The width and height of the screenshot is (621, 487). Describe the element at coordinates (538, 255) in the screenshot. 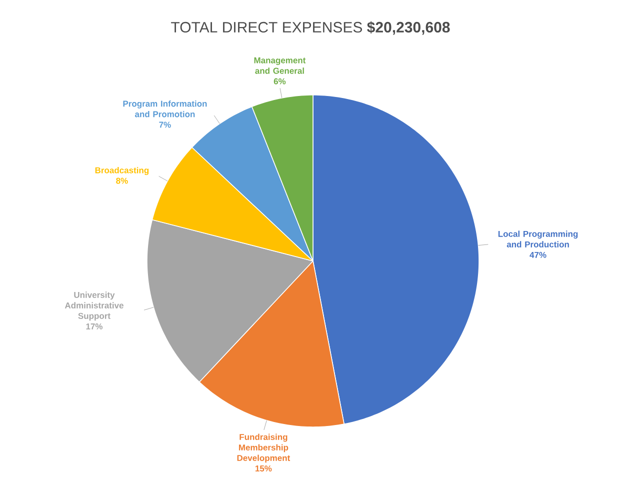

I see `data-label: 47%` at that location.